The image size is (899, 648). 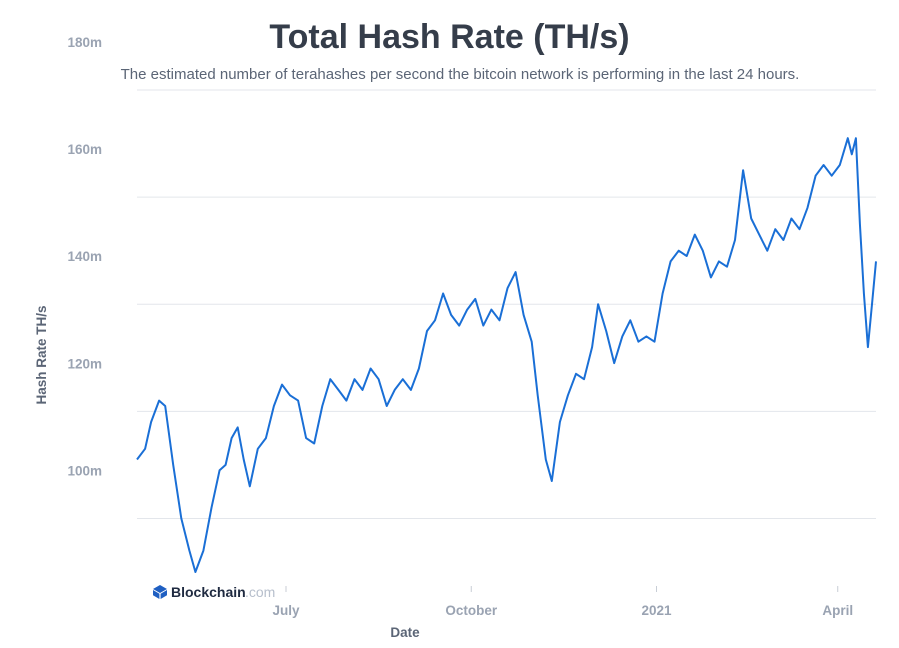 What do you see at coordinates (41, 354) in the screenshot?
I see `y-axis-label: Hash Rate TH/s` at bounding box center [41, 354].